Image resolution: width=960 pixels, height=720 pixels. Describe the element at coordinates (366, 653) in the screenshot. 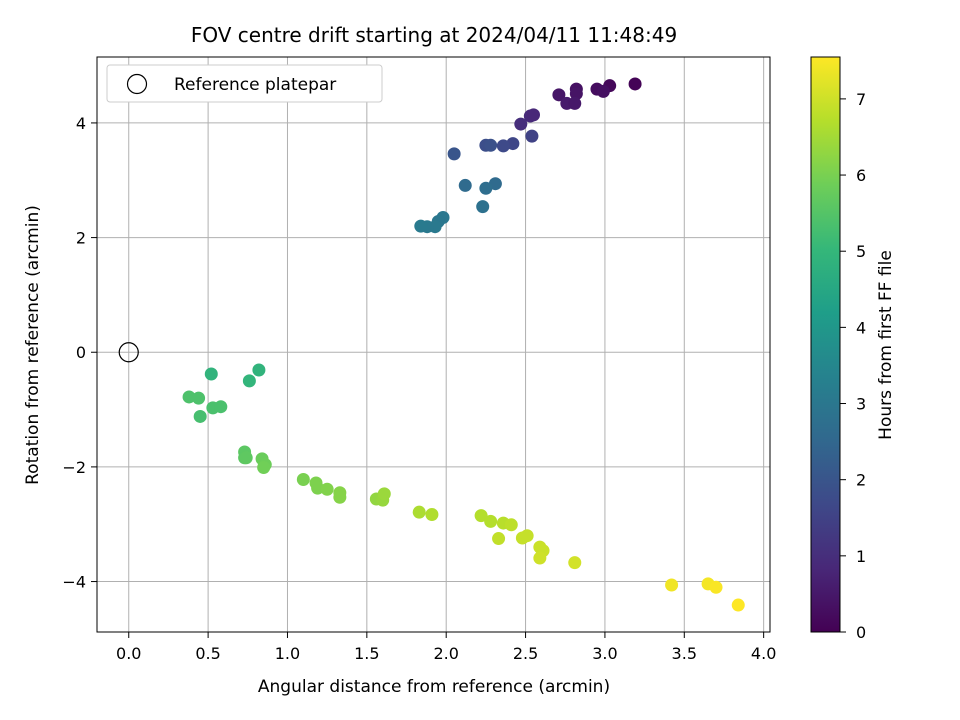

I see `x-tick-label: 1.5` at that location.